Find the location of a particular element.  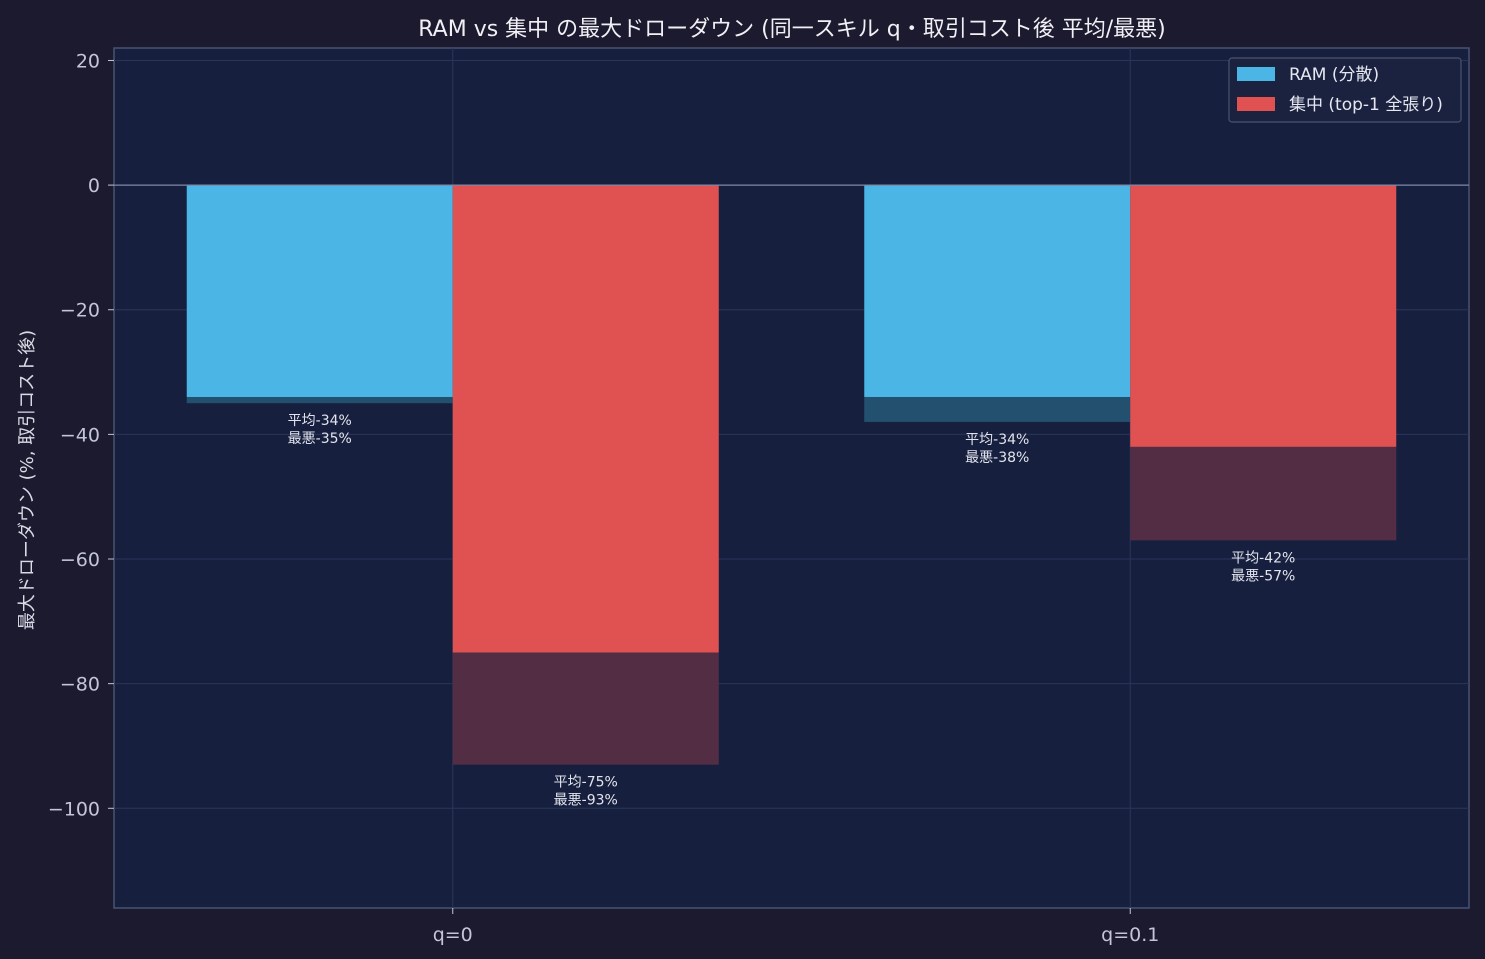

legend-swatch-ram is located at coordinates (1256, 74).